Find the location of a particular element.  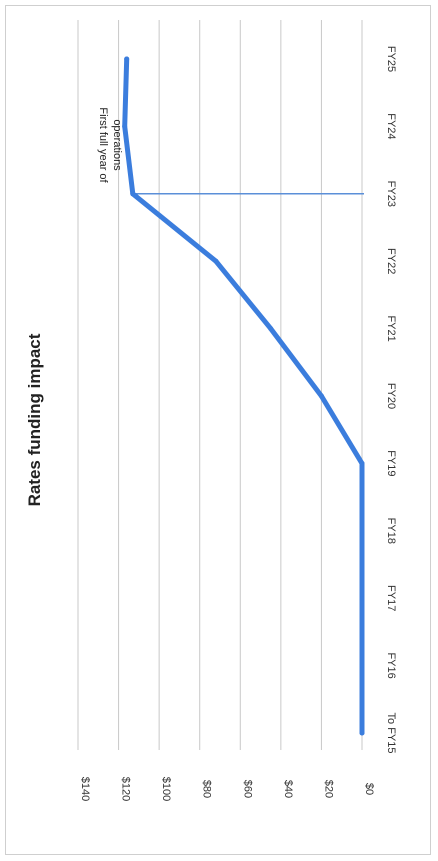

x-tick-label: FY24 is located at coordinates (391, 126).